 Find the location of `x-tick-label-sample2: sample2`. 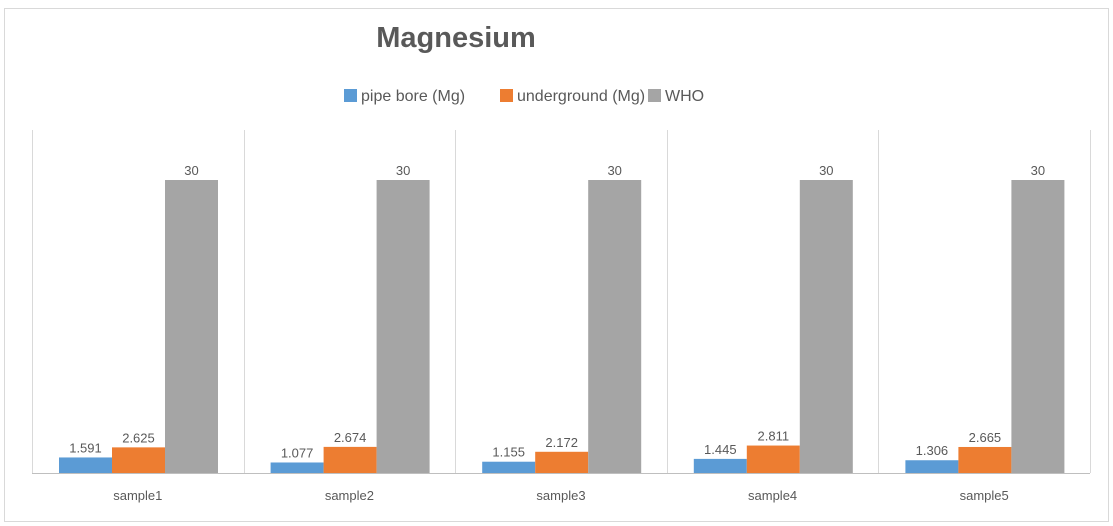

x-tick-label-sample2: sample2 is located at coordinates (349, 495).